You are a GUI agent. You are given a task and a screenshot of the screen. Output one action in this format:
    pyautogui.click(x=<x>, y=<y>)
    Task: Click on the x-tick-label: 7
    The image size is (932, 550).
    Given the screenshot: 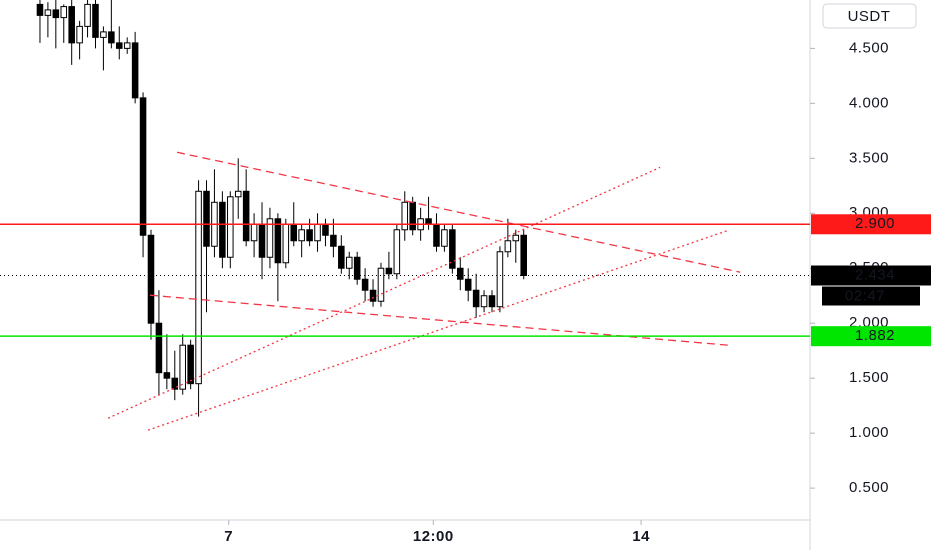 What is the action you would take?
    pyautogui.click(x=228, y=536)
    